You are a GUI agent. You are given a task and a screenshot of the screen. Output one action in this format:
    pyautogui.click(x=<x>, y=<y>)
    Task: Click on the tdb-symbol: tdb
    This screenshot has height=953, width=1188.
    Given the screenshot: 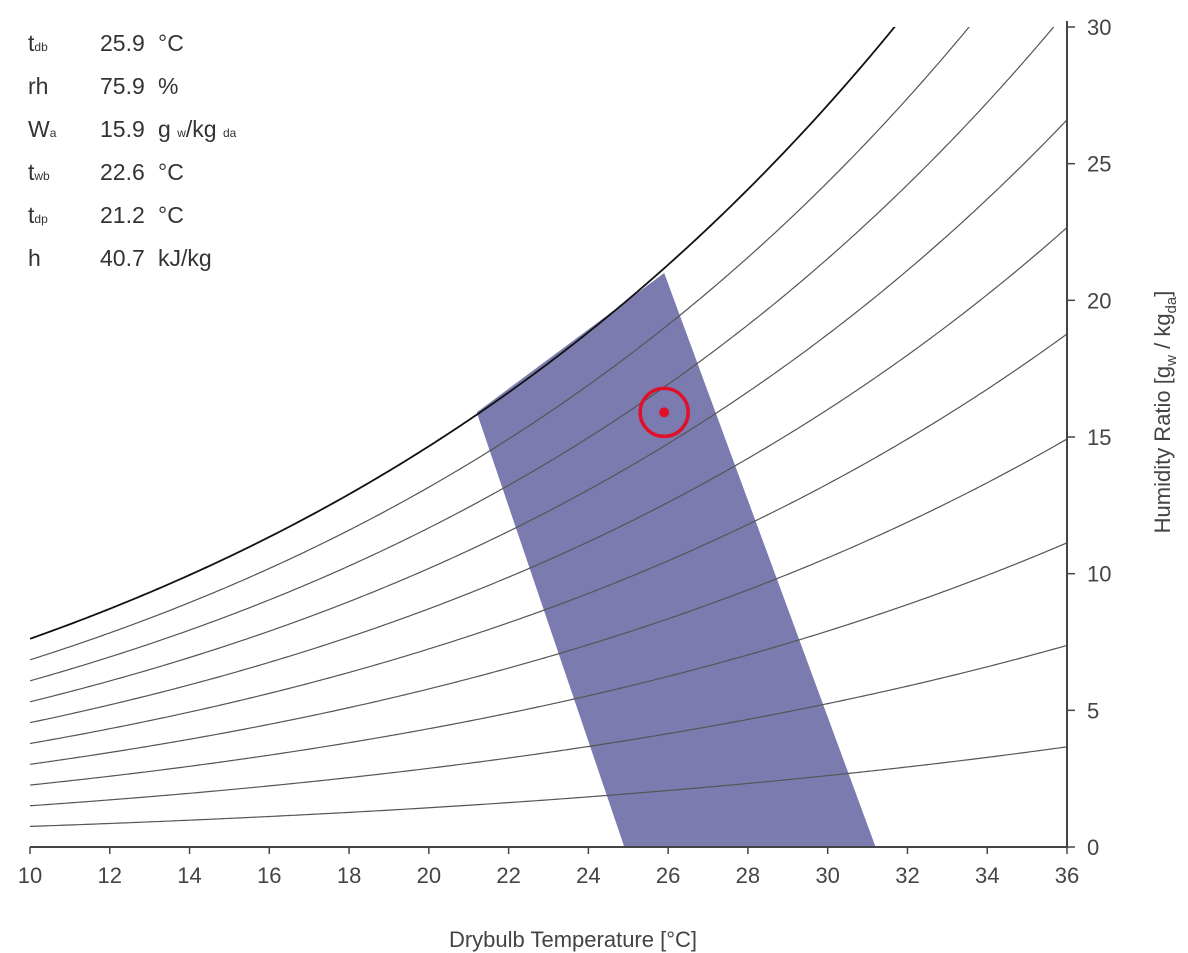 What is the action you would take?
    pyautogui.click(x=38, y=43)
    